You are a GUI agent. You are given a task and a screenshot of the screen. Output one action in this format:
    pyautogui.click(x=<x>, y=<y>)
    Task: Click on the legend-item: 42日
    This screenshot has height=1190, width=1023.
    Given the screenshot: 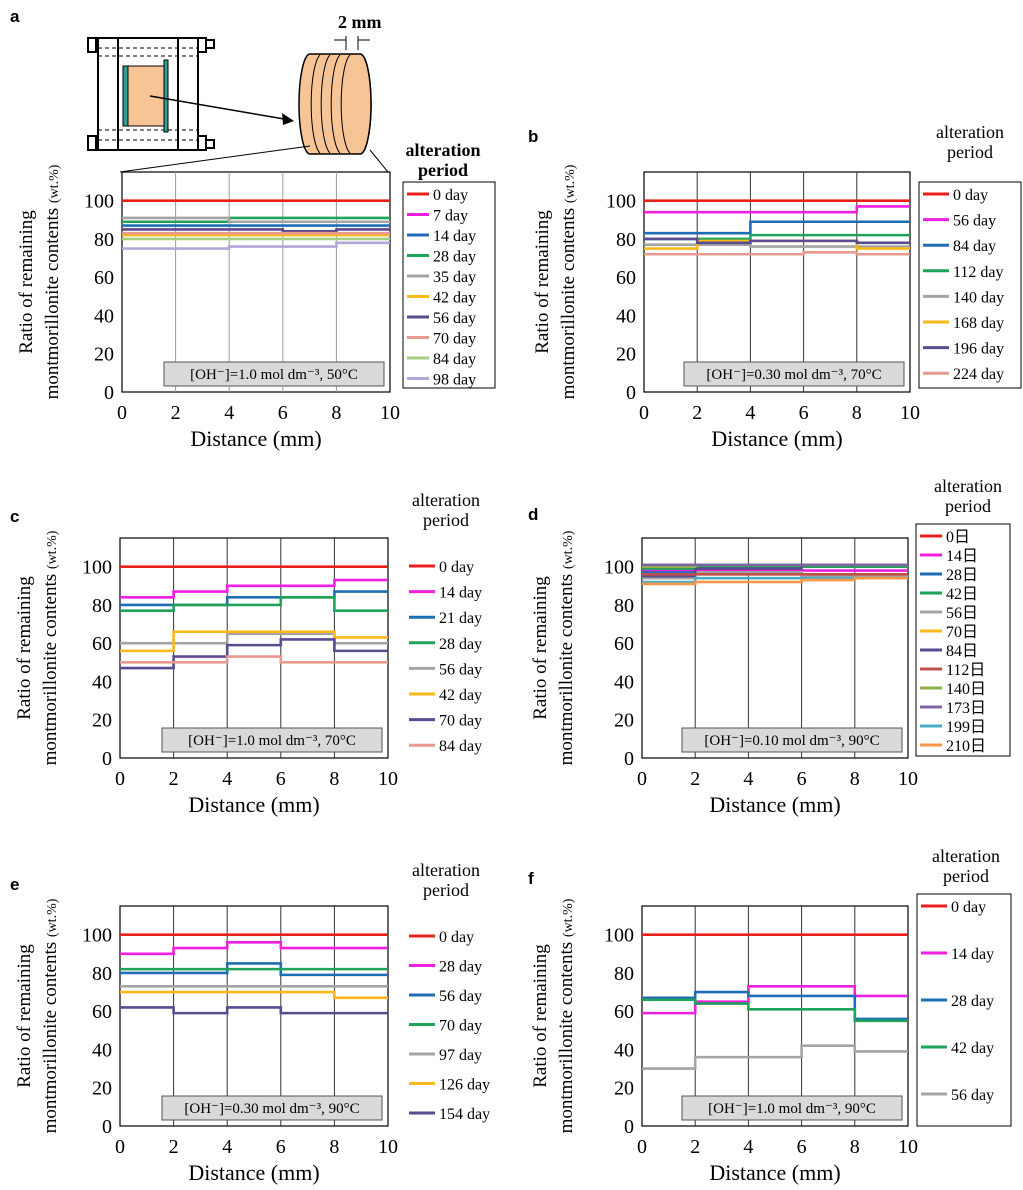 What is the action you would take?
    pyautogui.click(x=949, y=594)
    